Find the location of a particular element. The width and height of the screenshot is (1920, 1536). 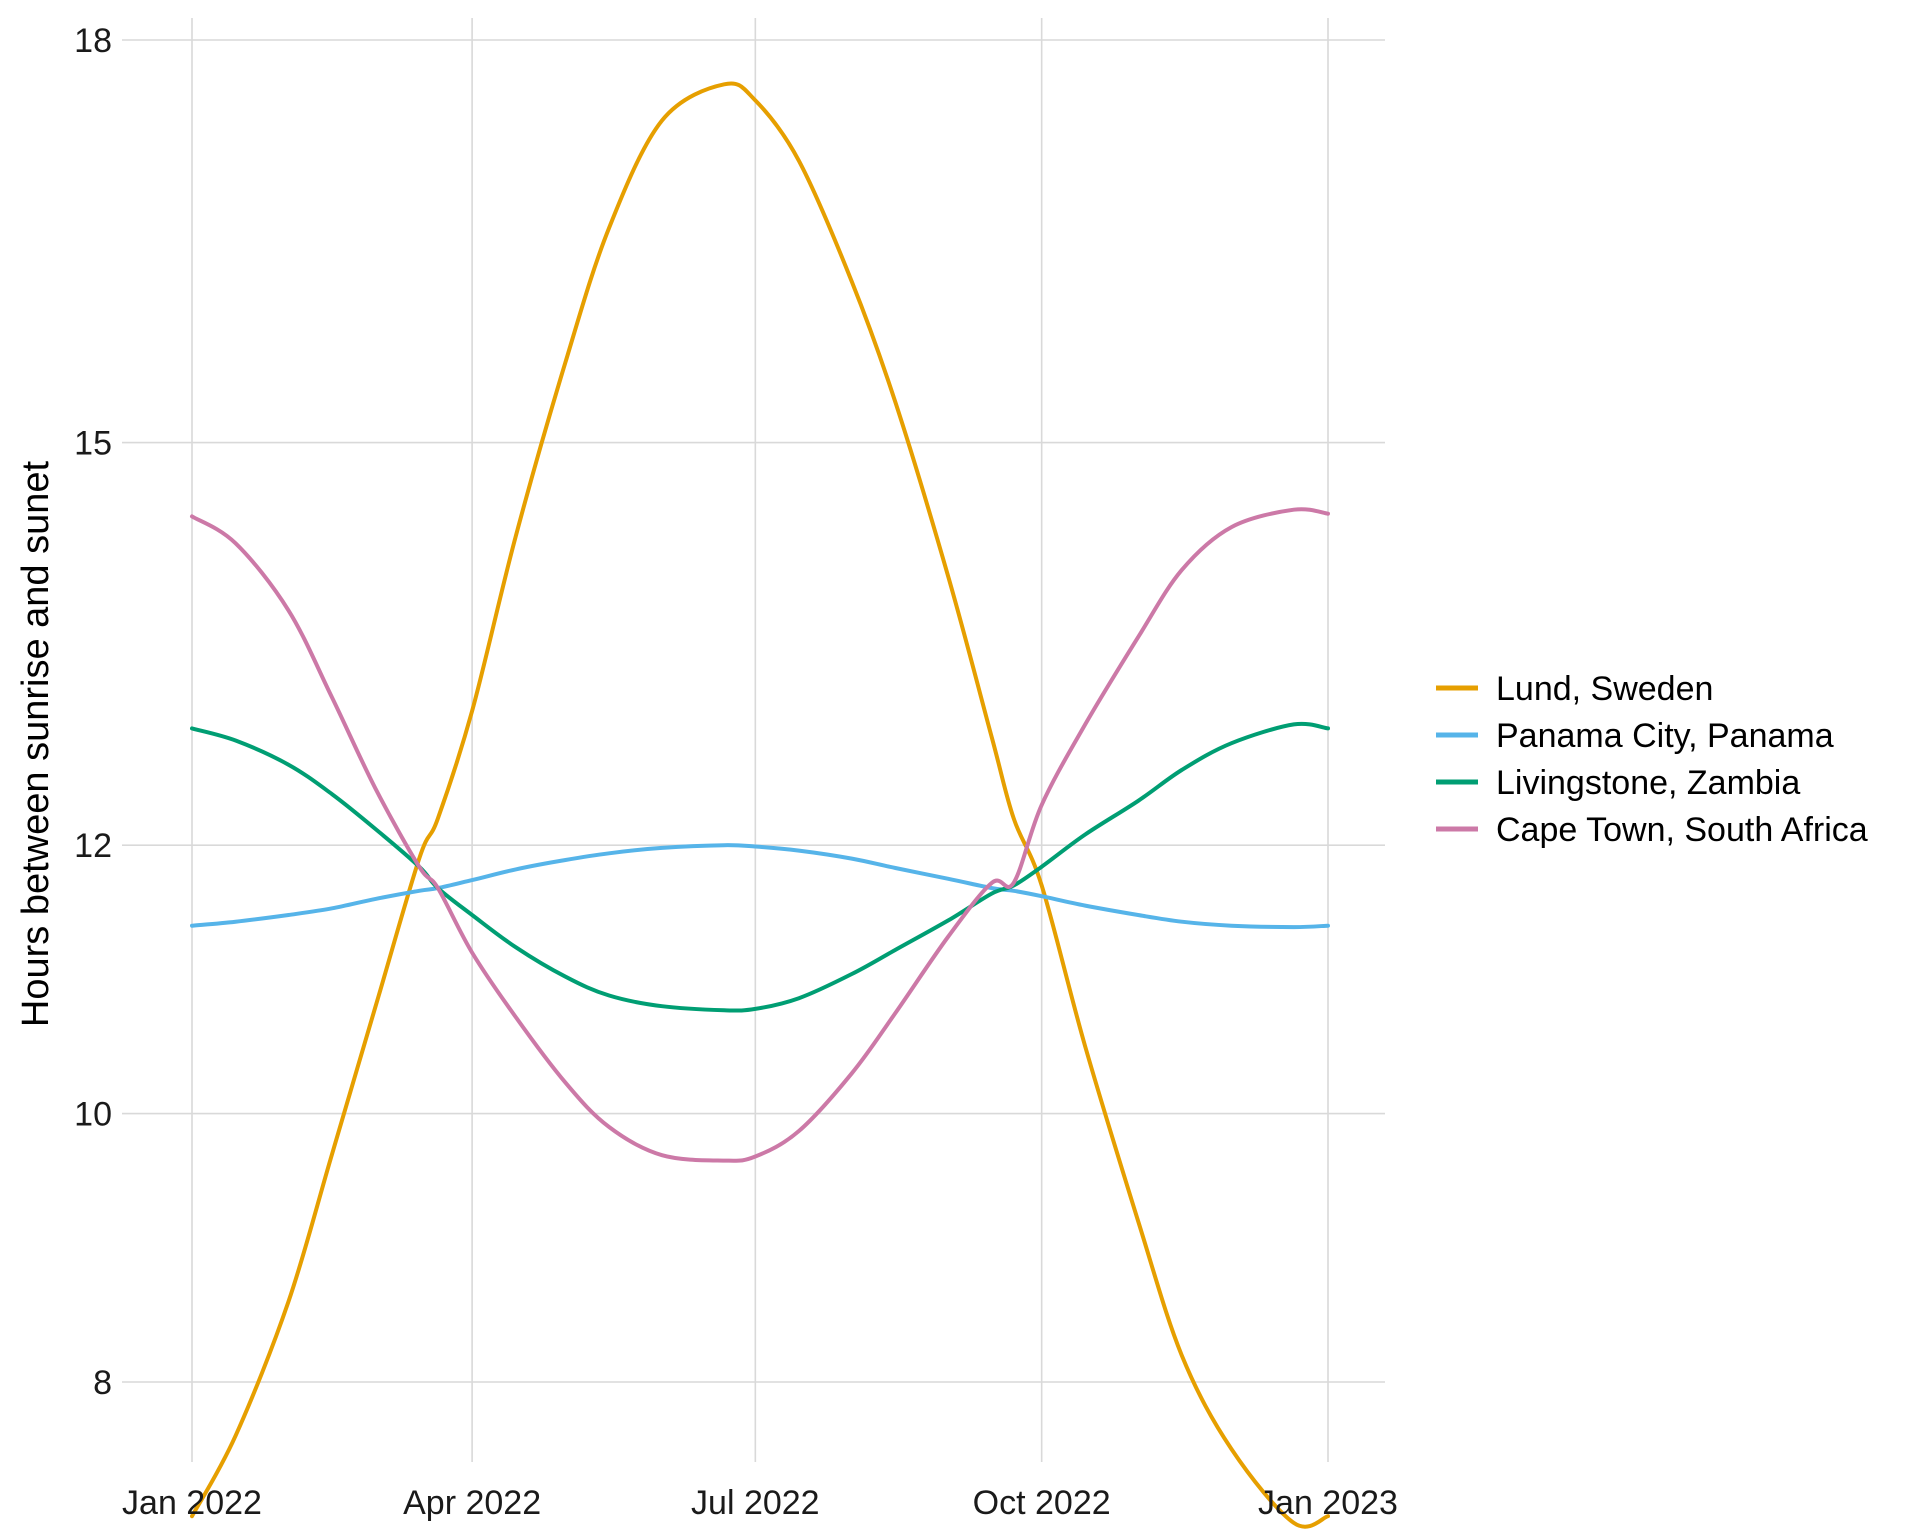

legend-item: Panama City, Panama is located at coordinates (1635, 736).